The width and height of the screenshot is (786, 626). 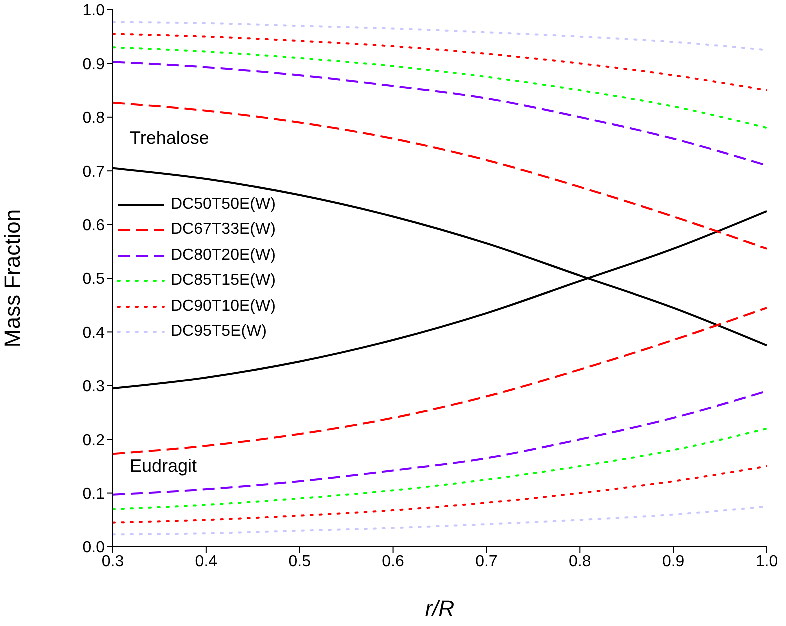 I want to click on legend-label: DC50T50E(W), so click(x=223, y=205).